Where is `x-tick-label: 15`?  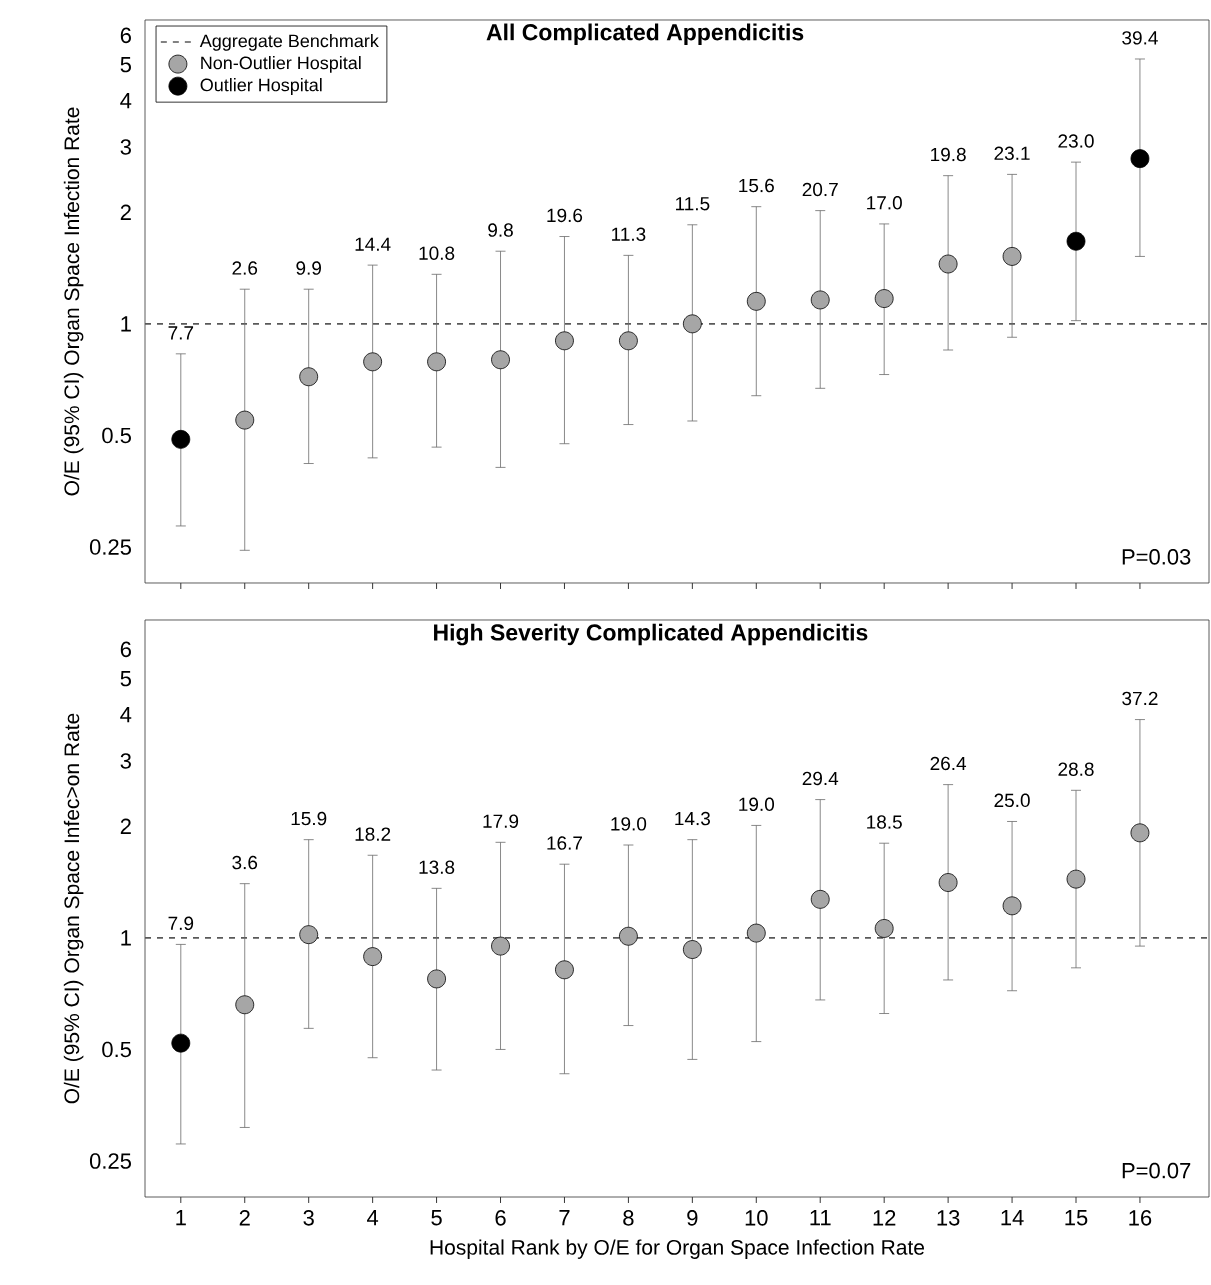 x-tick-label: 15 is located at coordinates (1076, 1218).